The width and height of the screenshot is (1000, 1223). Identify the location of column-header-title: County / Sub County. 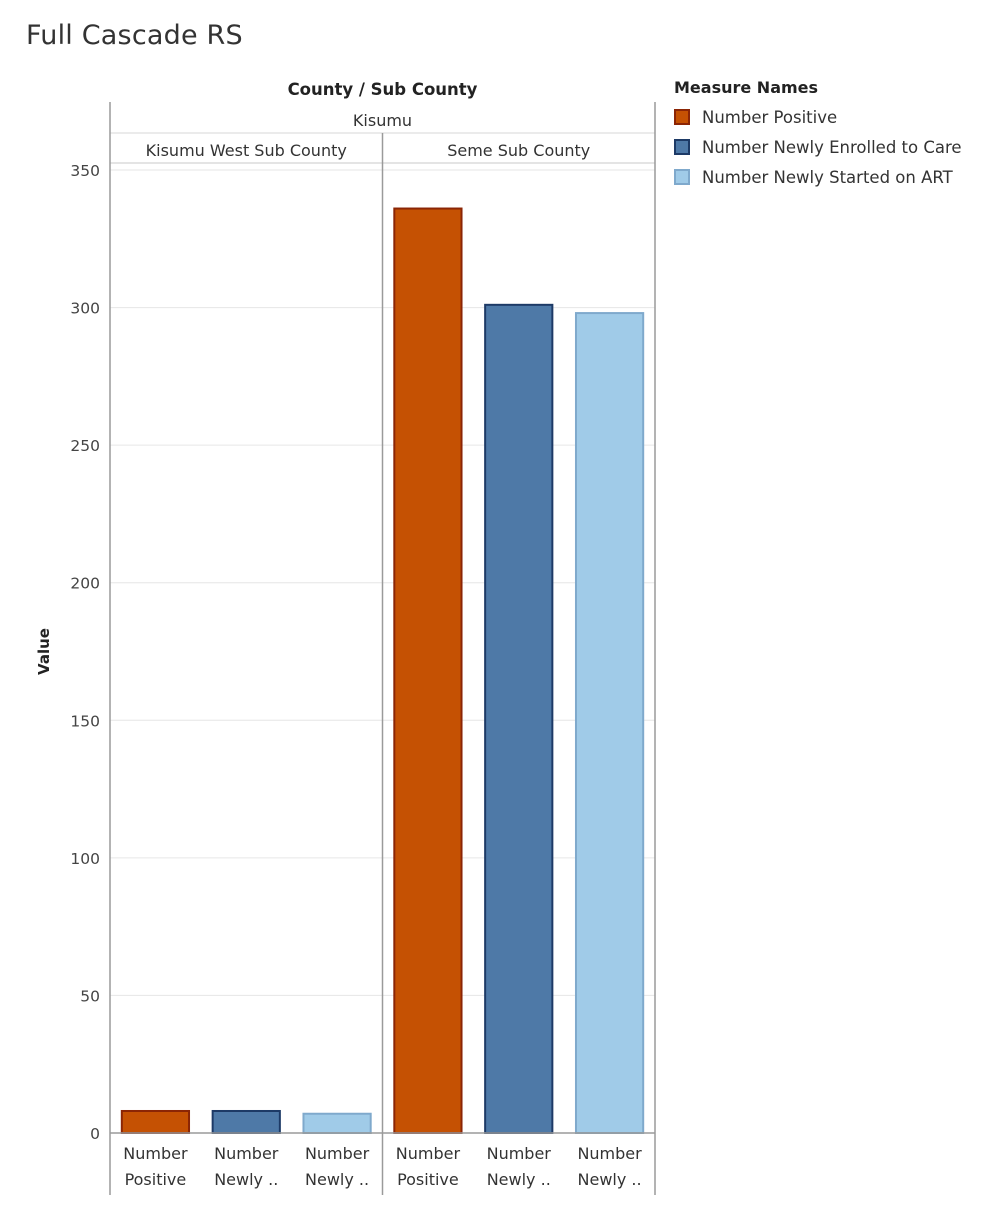
(383, 89).